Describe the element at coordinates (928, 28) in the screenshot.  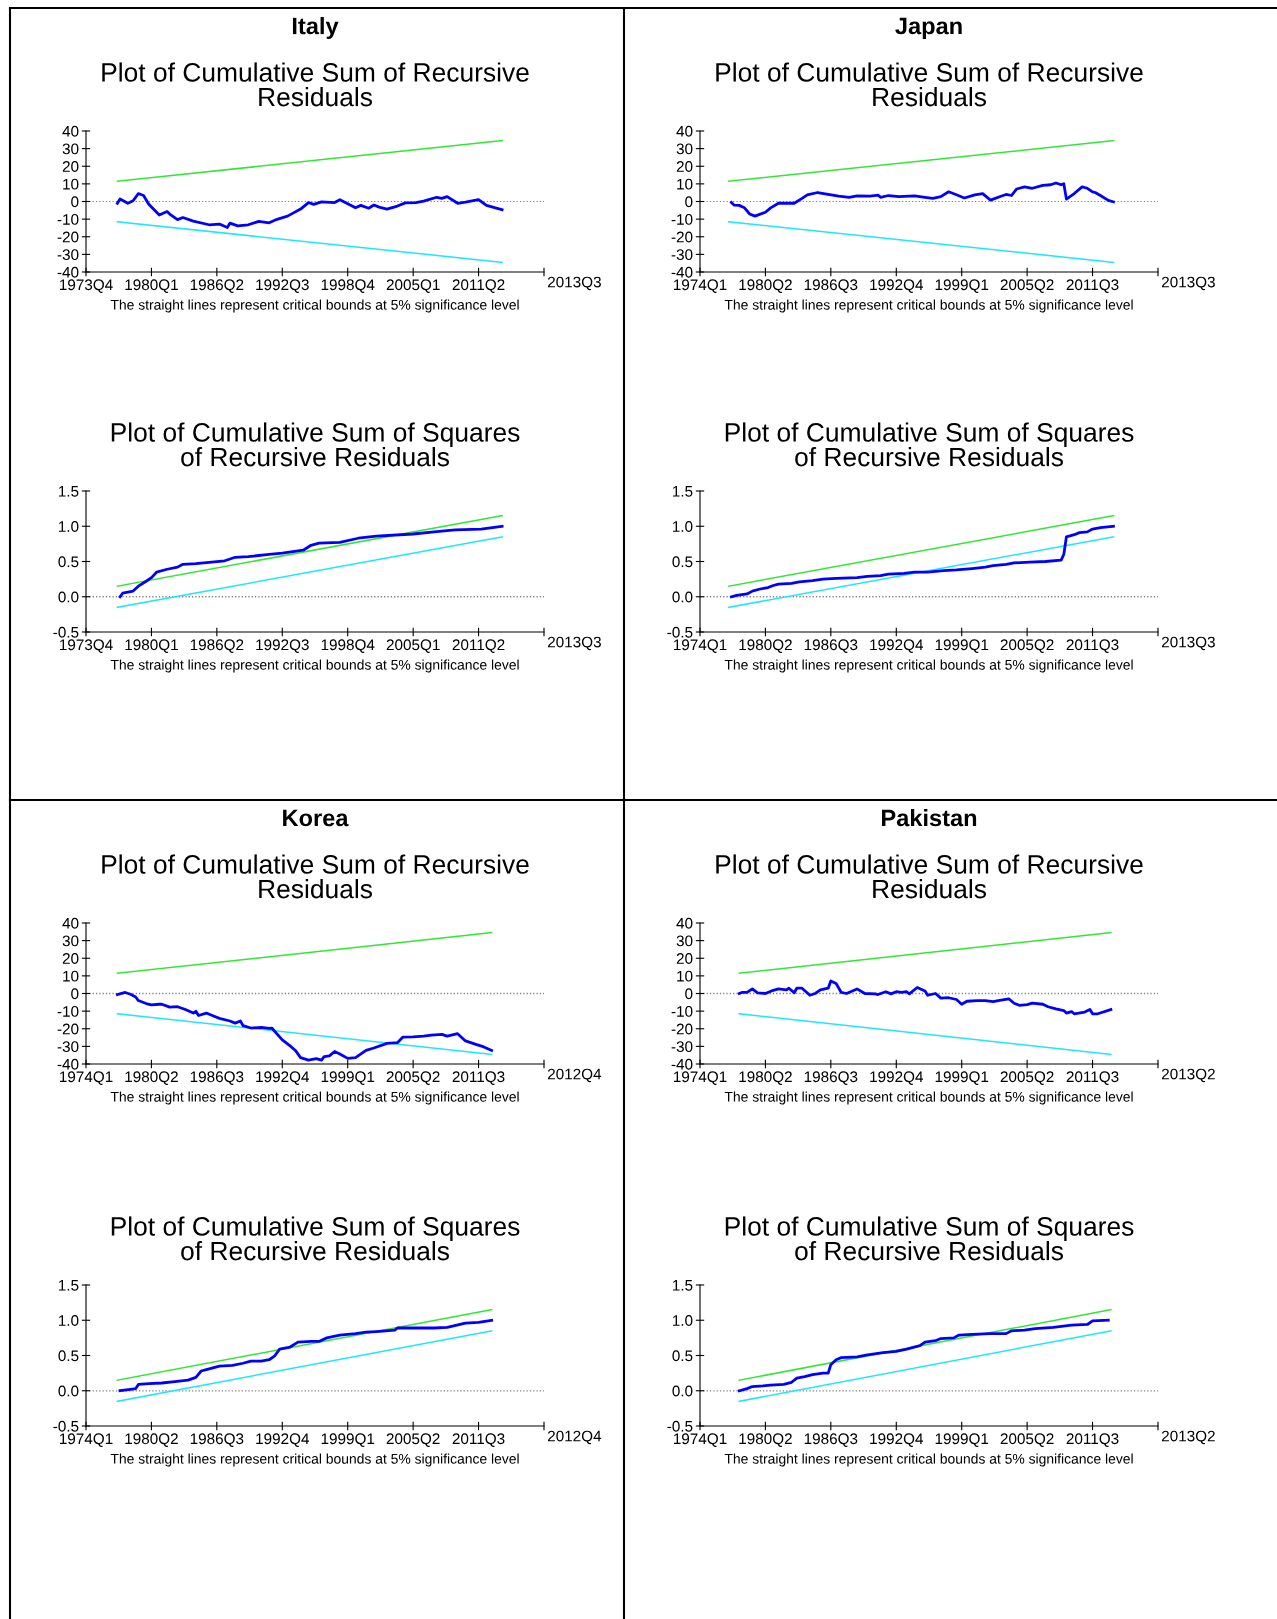
I see `chart-title: Japan` at that location.